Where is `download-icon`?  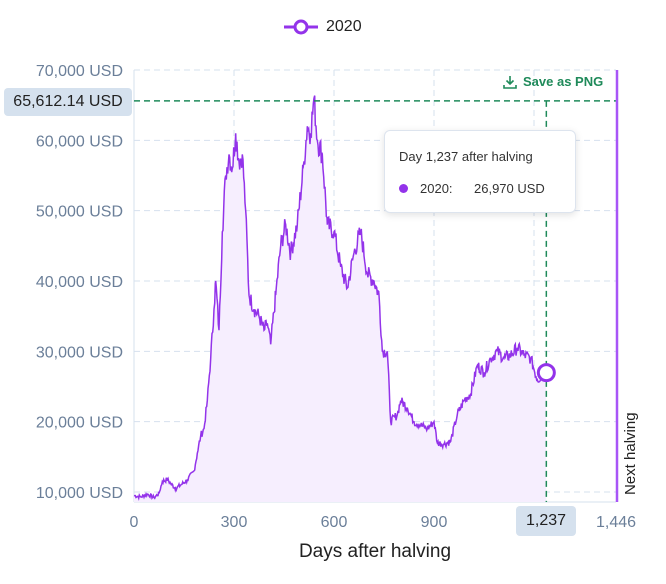 download-icon is located at coordinates (510, 82).